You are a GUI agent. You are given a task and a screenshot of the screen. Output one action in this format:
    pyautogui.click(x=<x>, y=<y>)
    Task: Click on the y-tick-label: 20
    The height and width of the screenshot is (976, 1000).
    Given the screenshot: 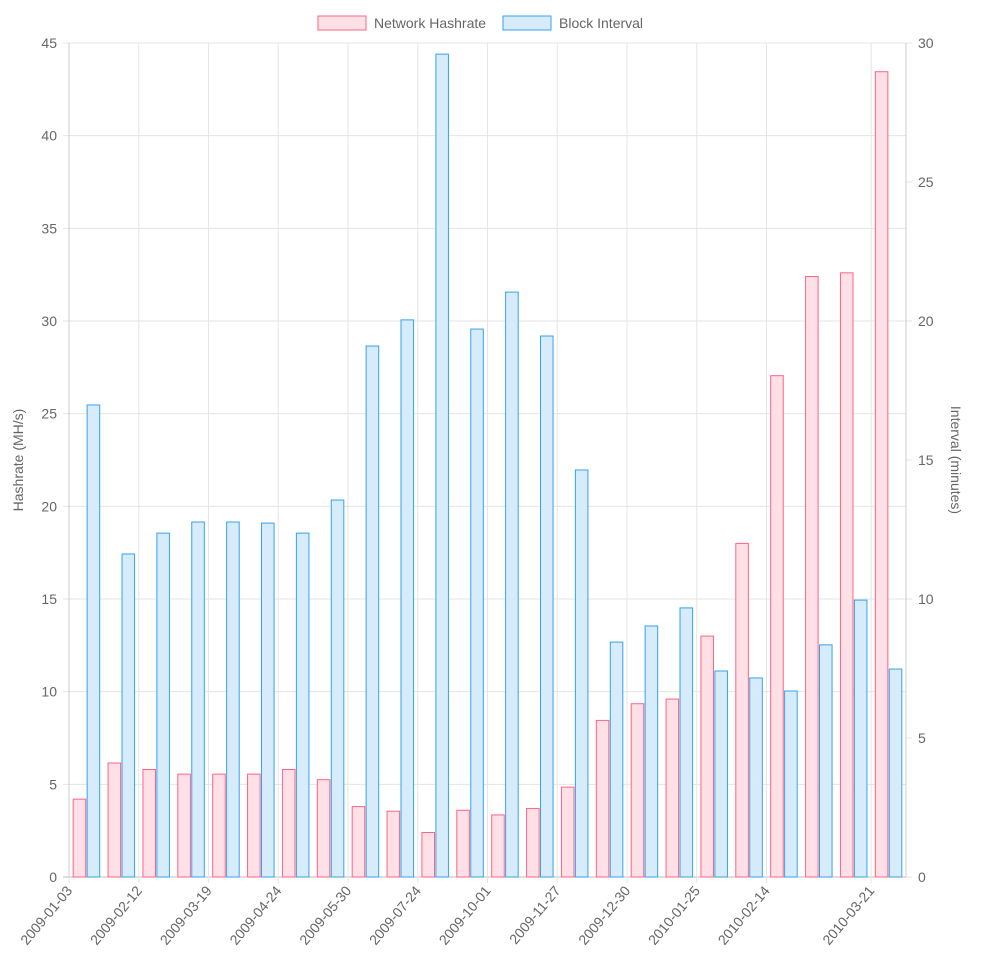 What is the action you would take?
    pyautogui.click(x=49, y=506)
    